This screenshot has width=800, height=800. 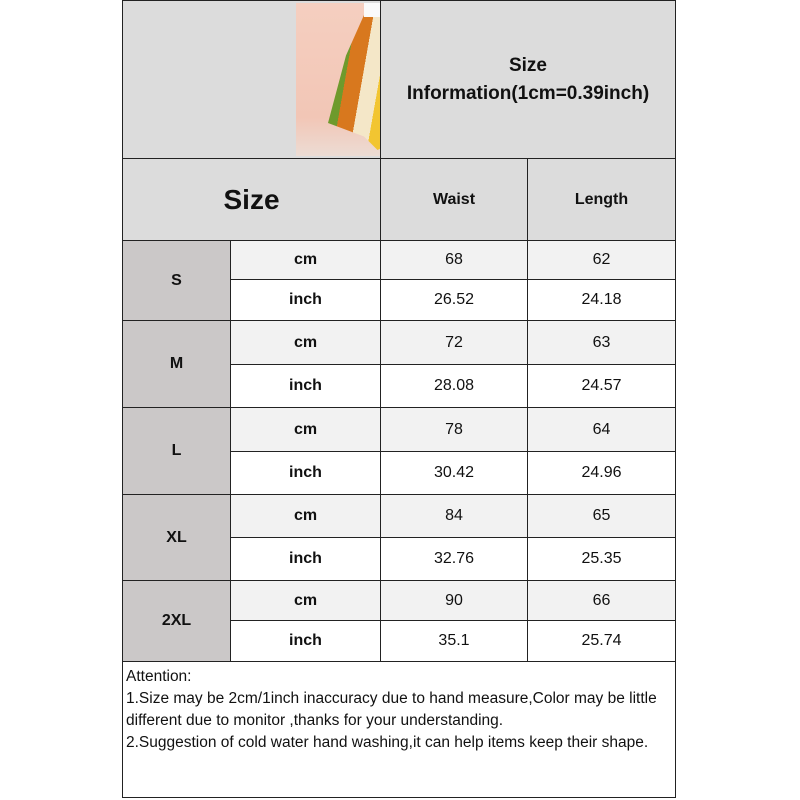 I want to click on length-value: 25.35, so click(x=601, y=559).